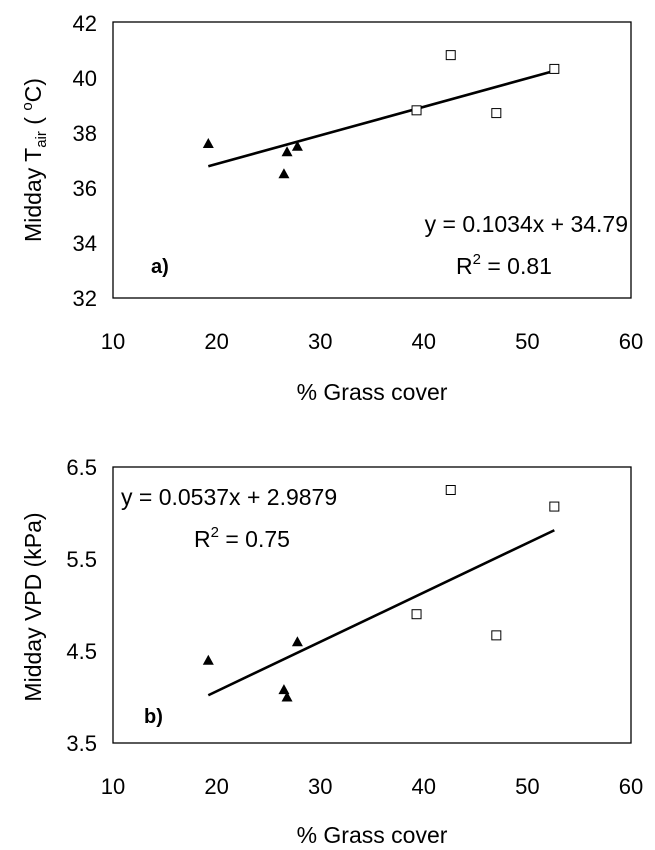 The height and width of the screenshot is (850, 655). I want to click on y-tick-labels-b: 3.5 4.5 5.5 6.5, so click(81, 605).